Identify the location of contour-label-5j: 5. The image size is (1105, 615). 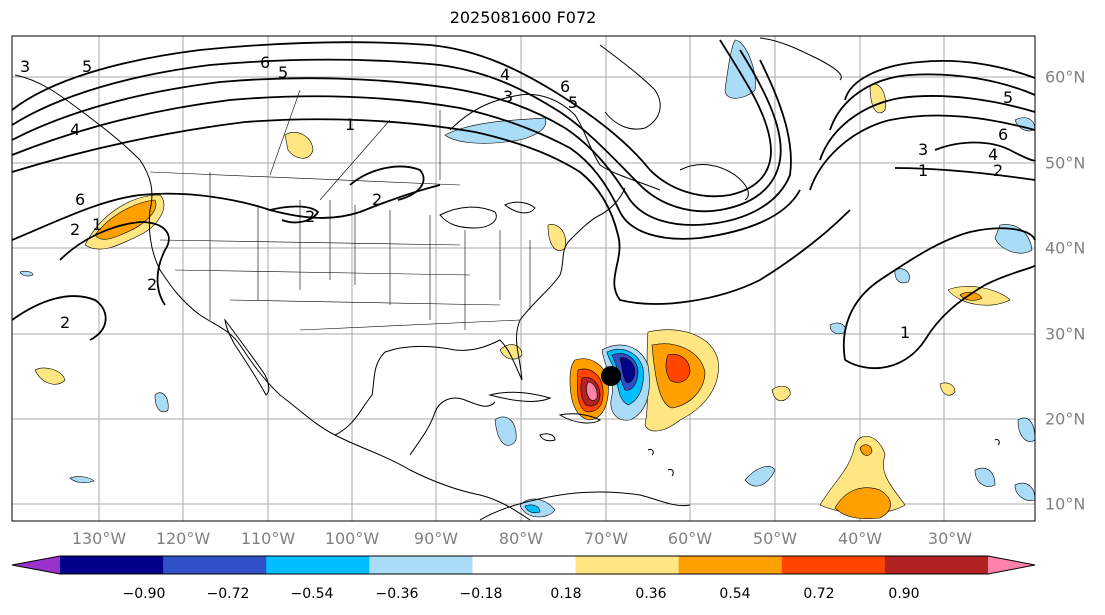
(1008, 97).